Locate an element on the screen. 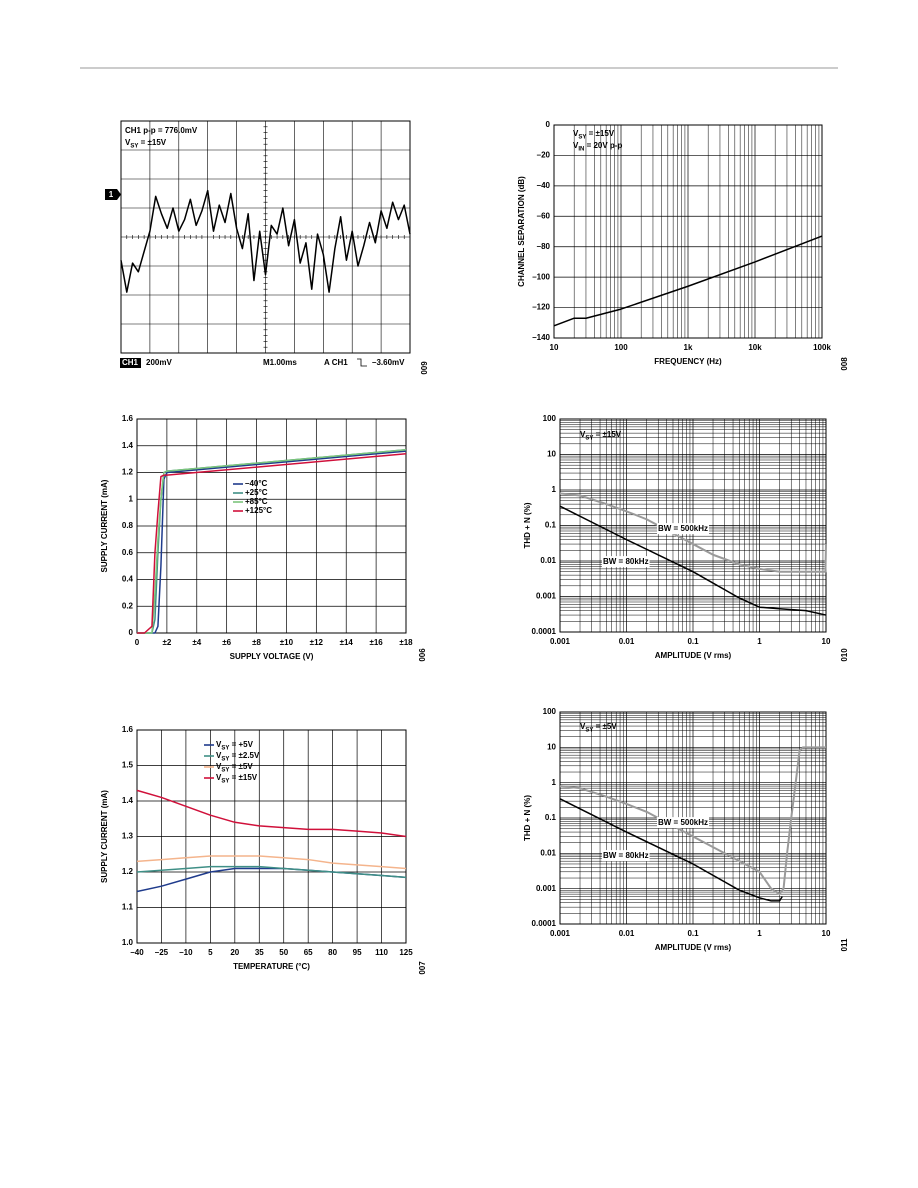  y-tick-label: 0.4 is located at coordinates (128, 579).